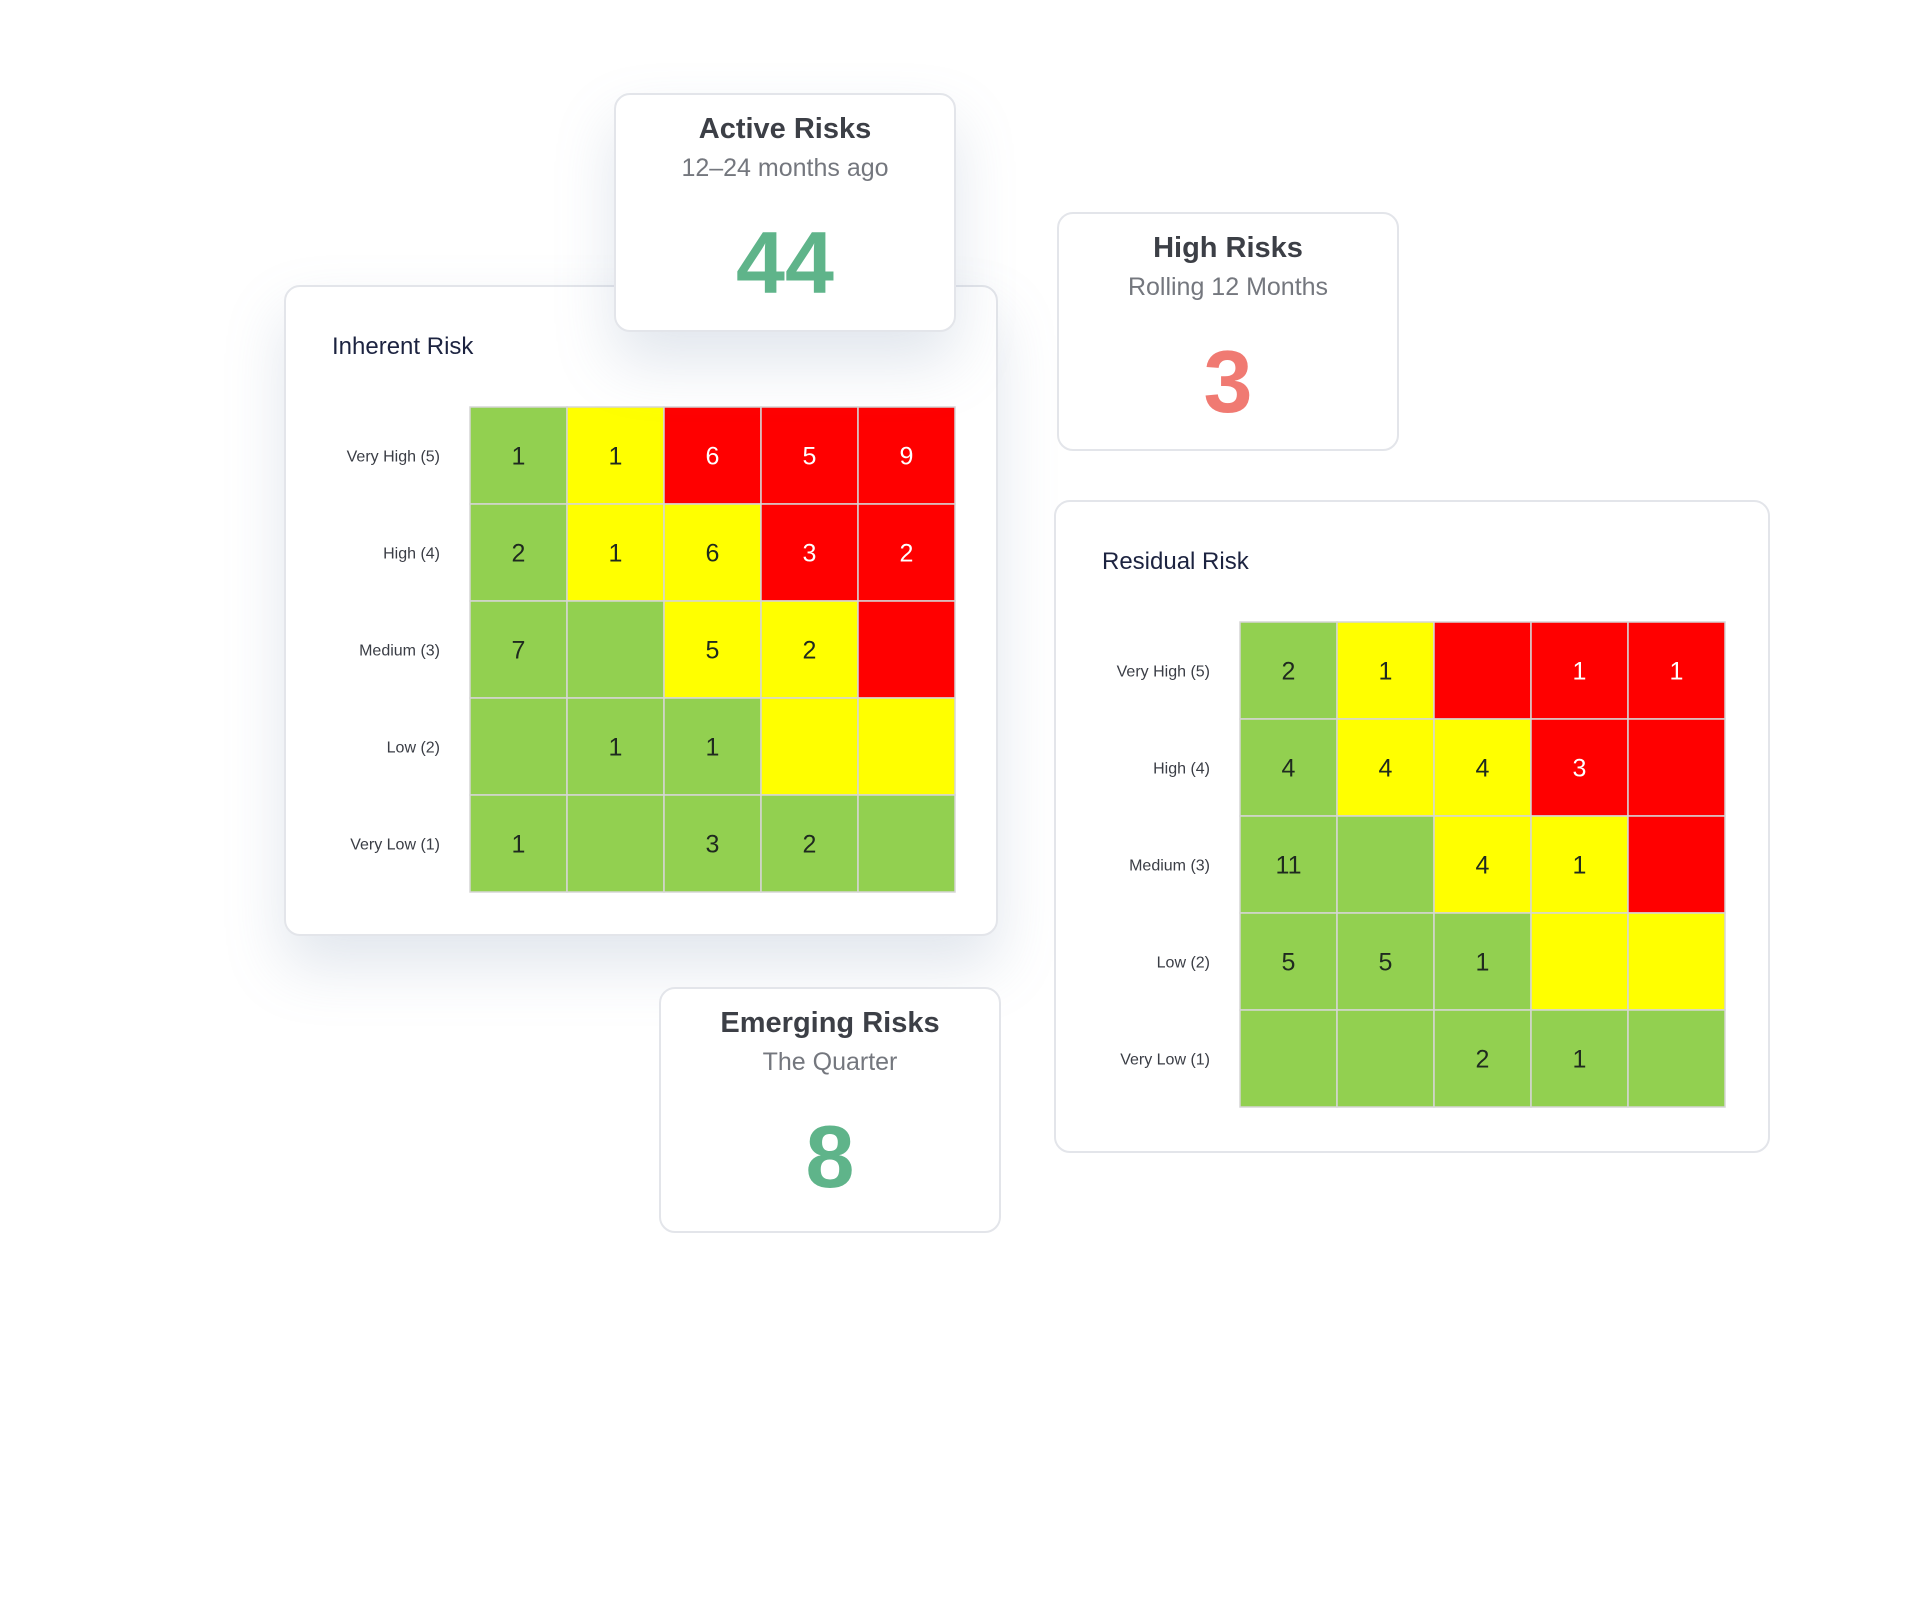 This screenshot has height=1600, width=1920. Describe the element at coordinates (1163, 672) in the screenshot. I see `residual-risk-row-label: Very High (5)` at that location.